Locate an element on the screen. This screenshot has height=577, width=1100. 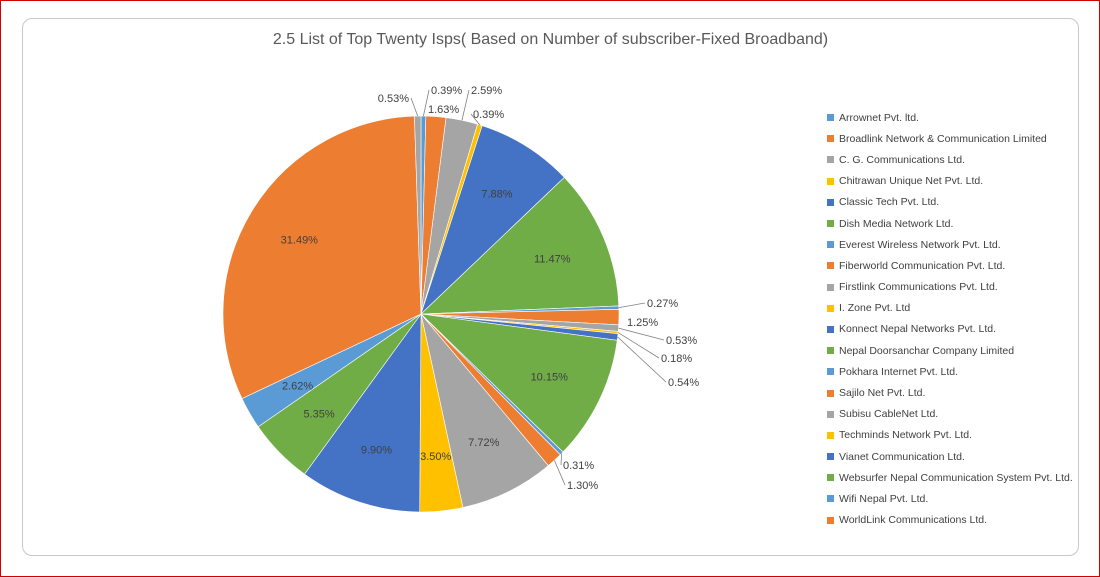
legend-label: Pokhara Internet Pvt. Ltd. is located at coordinates (899, 371).